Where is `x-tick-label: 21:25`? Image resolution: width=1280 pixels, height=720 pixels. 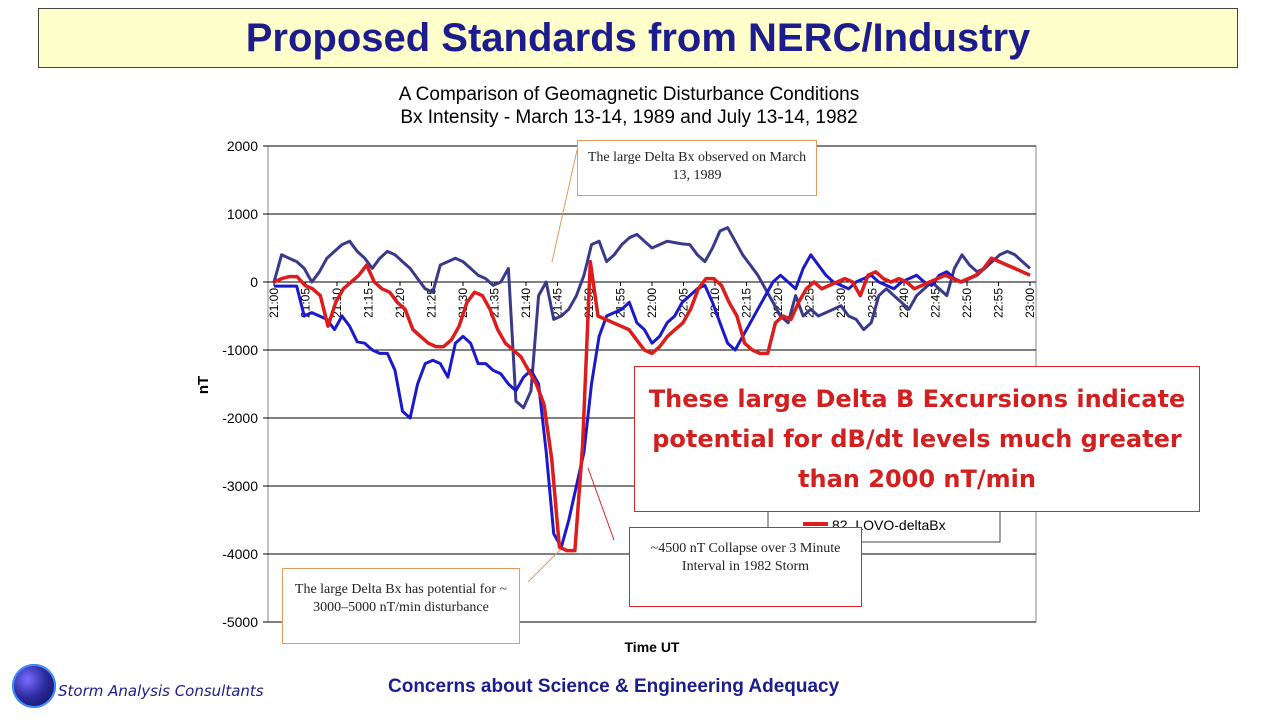
x-tick-label: 21:25 is located at coordinates (432, 303).